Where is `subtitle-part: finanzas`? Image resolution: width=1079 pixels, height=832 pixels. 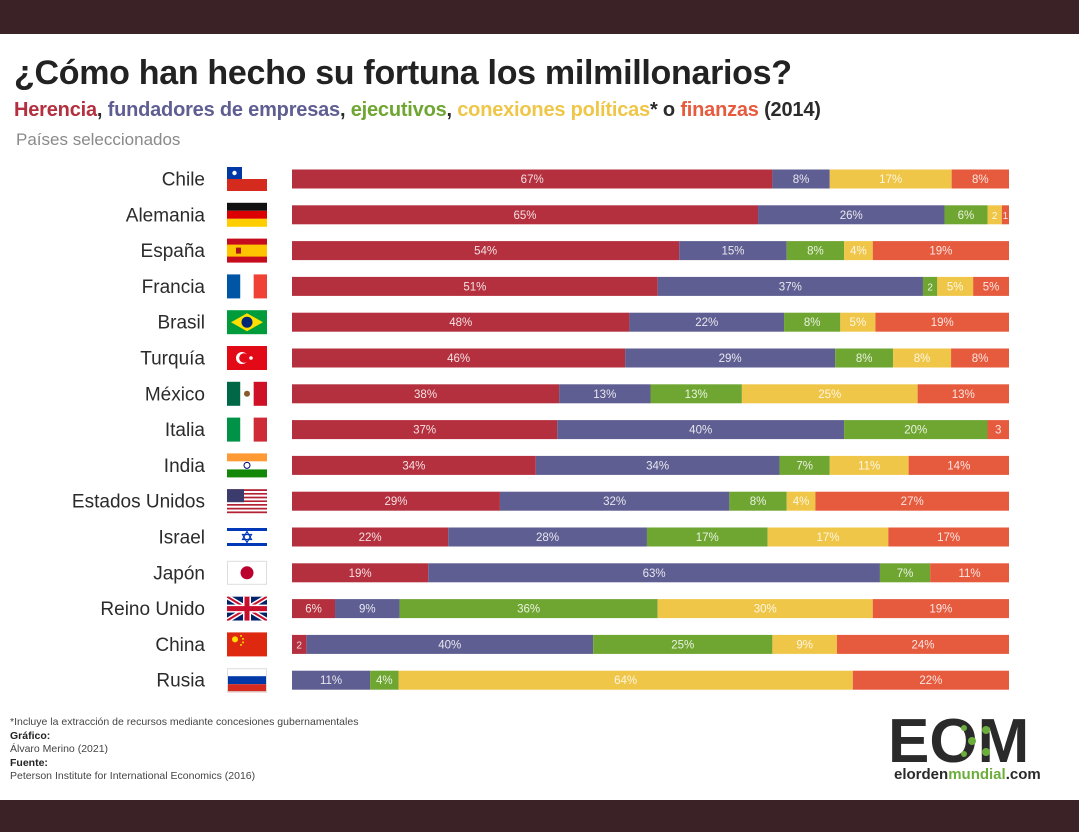
subtitle-part: finanzas is located at coordinates (719, 110).